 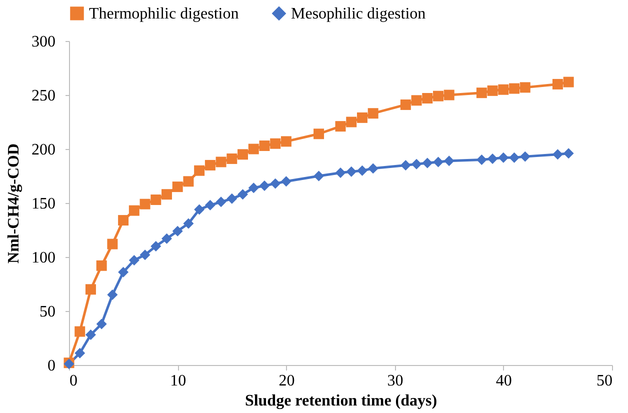 What do you see at coordinates (395, 381) in the screenshot?
I see `x-tick-label: 30` at bounding box center [395, 381].